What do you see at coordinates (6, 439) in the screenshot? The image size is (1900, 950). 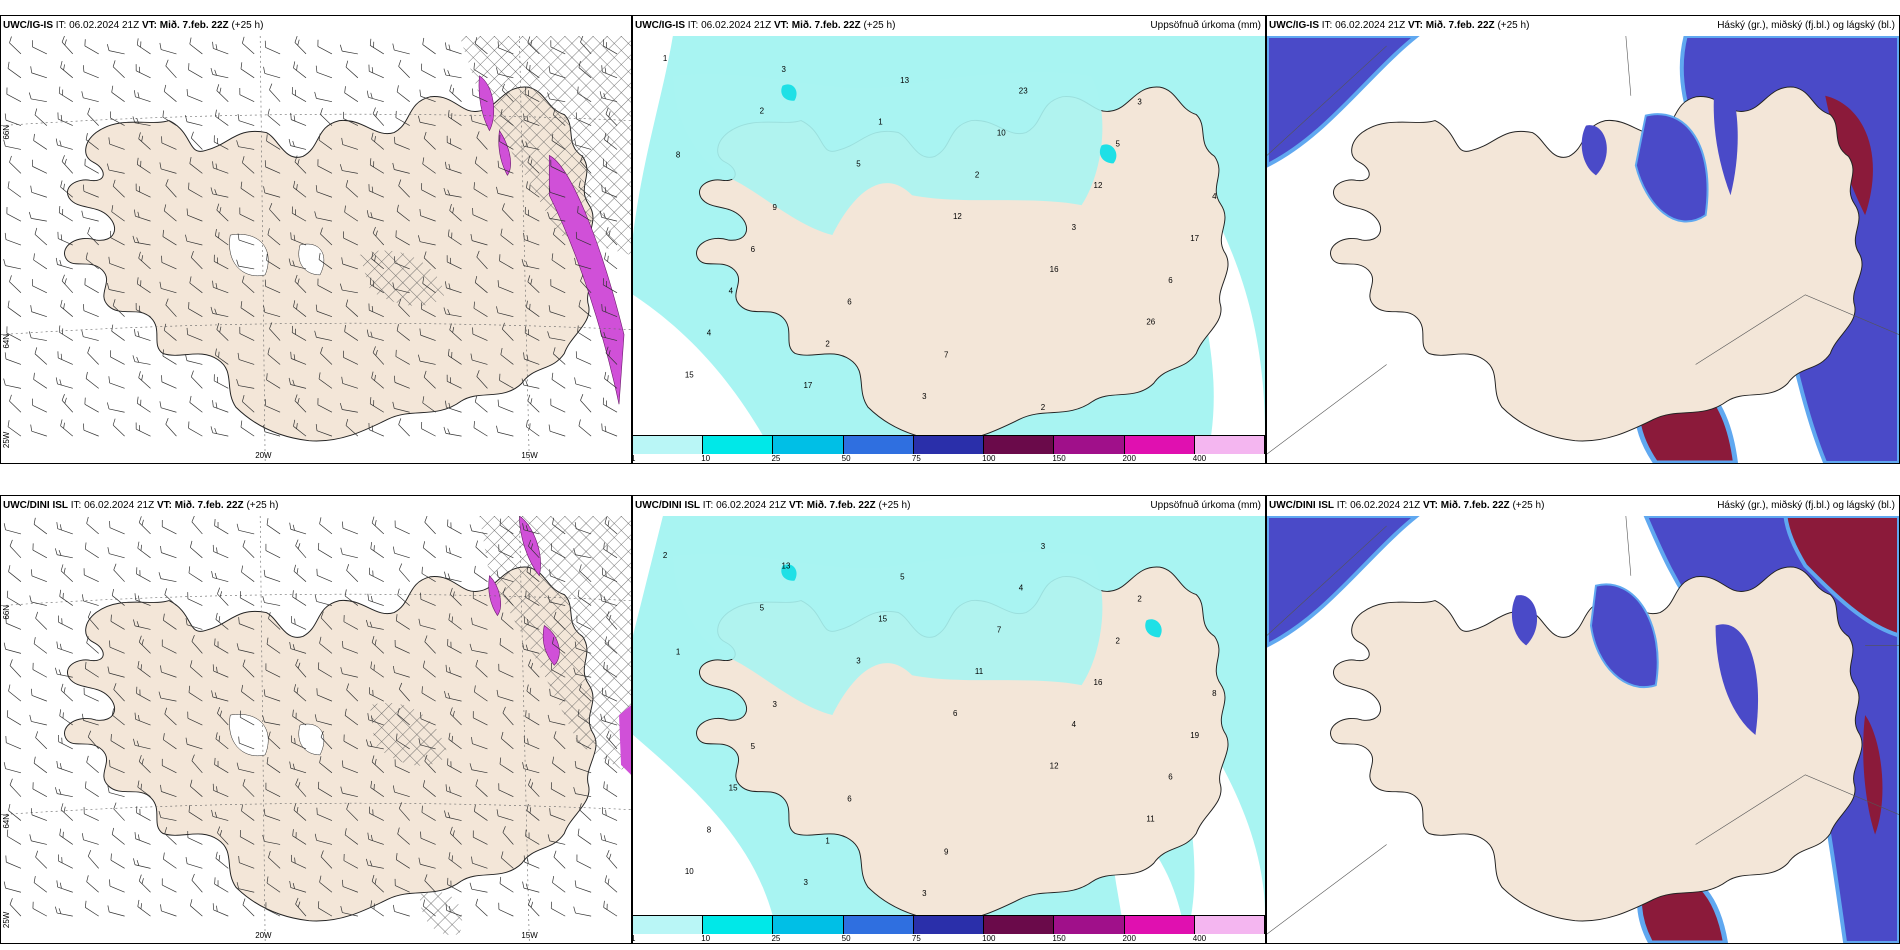 I see `lat-label-25w: 25W` at bounding box center [6, 439].